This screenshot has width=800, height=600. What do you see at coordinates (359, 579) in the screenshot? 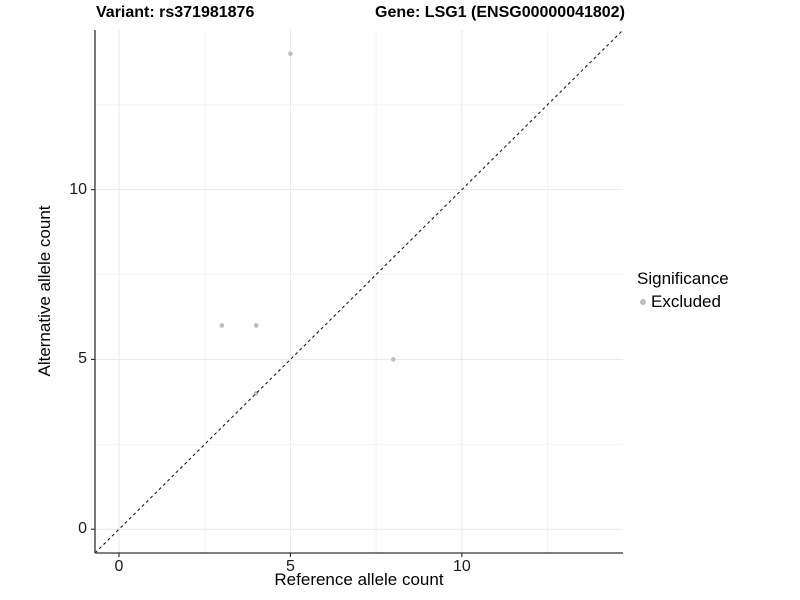
I see `x-axis-title: Reference allele count` at bounding box center [359, 579].